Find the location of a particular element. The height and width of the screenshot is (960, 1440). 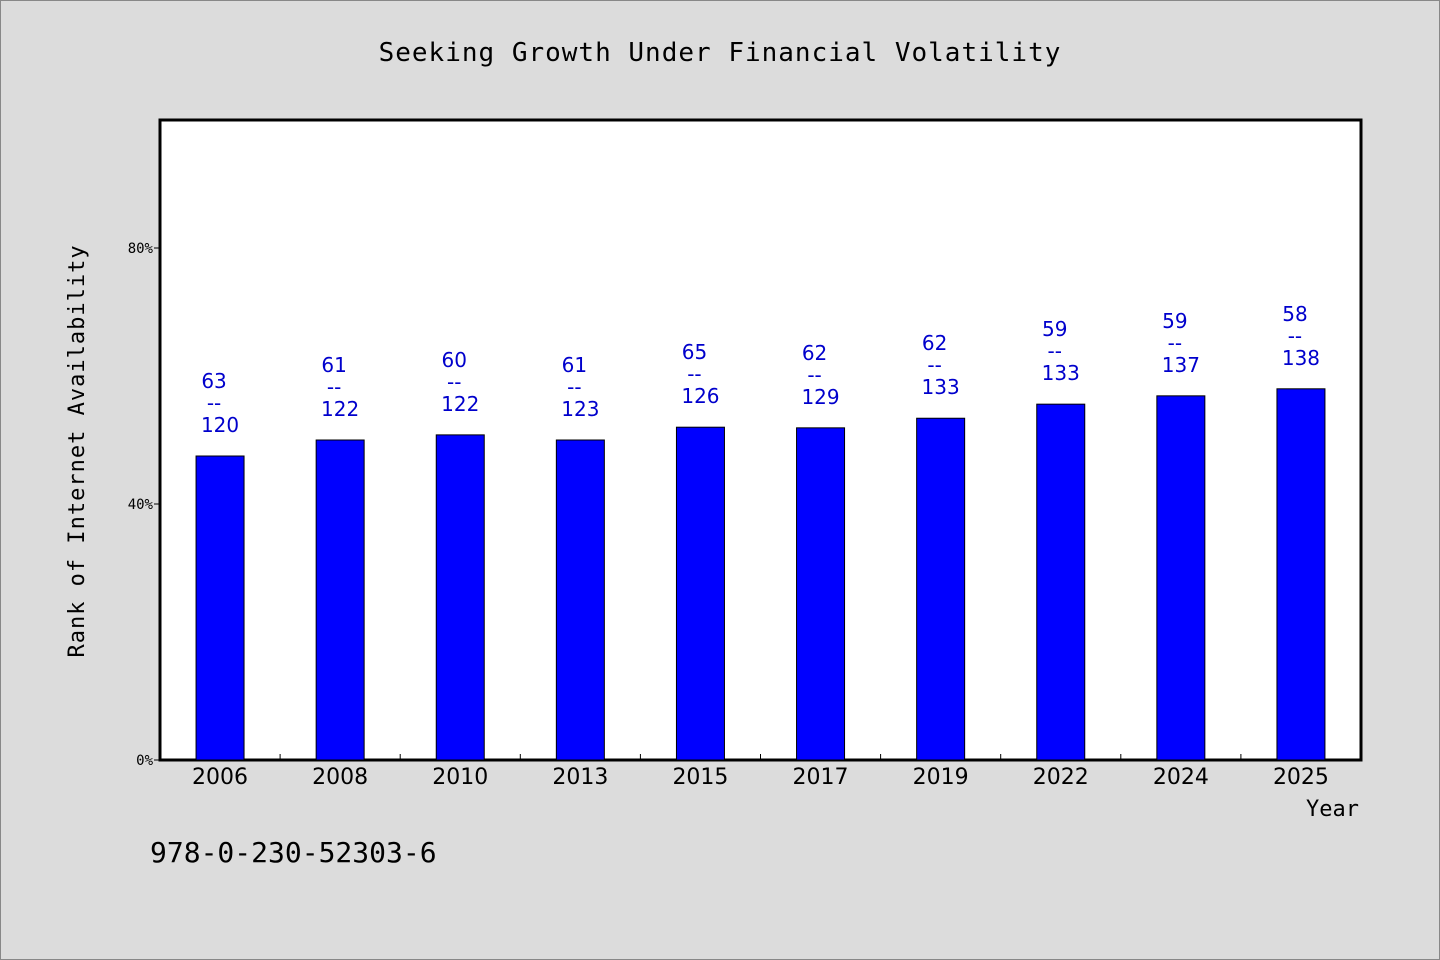

y-axis-ticks: 0% 40% 80% is located at coordinates (144, 505).